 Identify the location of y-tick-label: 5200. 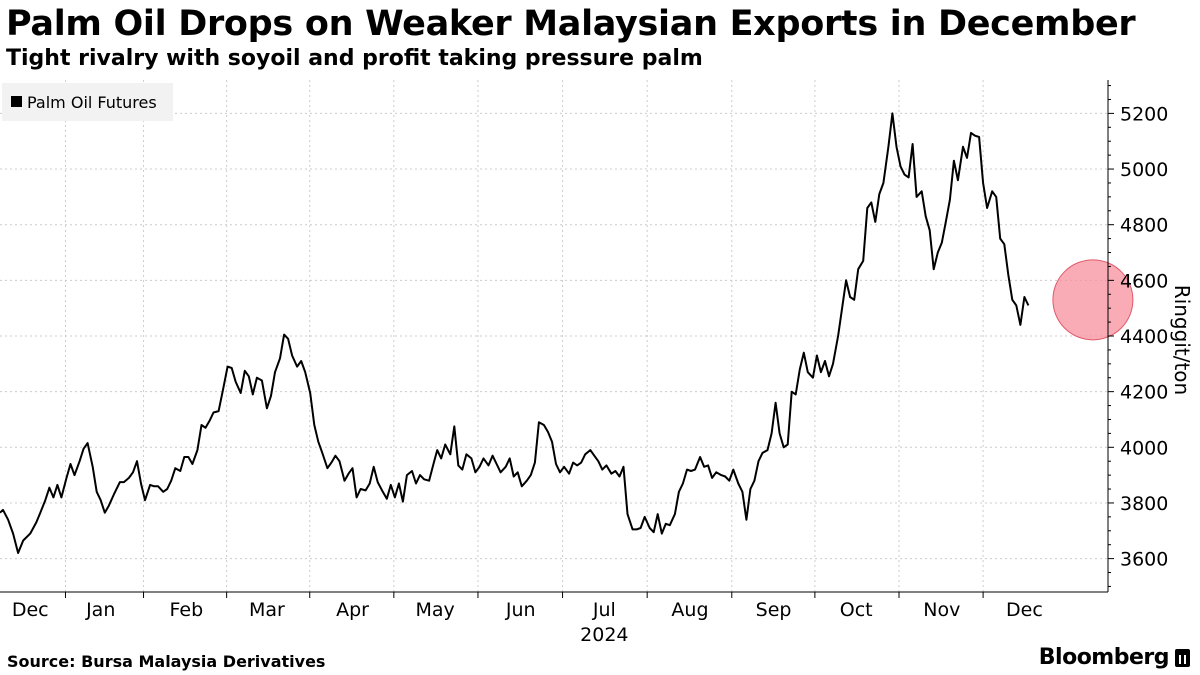
(1144, 114).